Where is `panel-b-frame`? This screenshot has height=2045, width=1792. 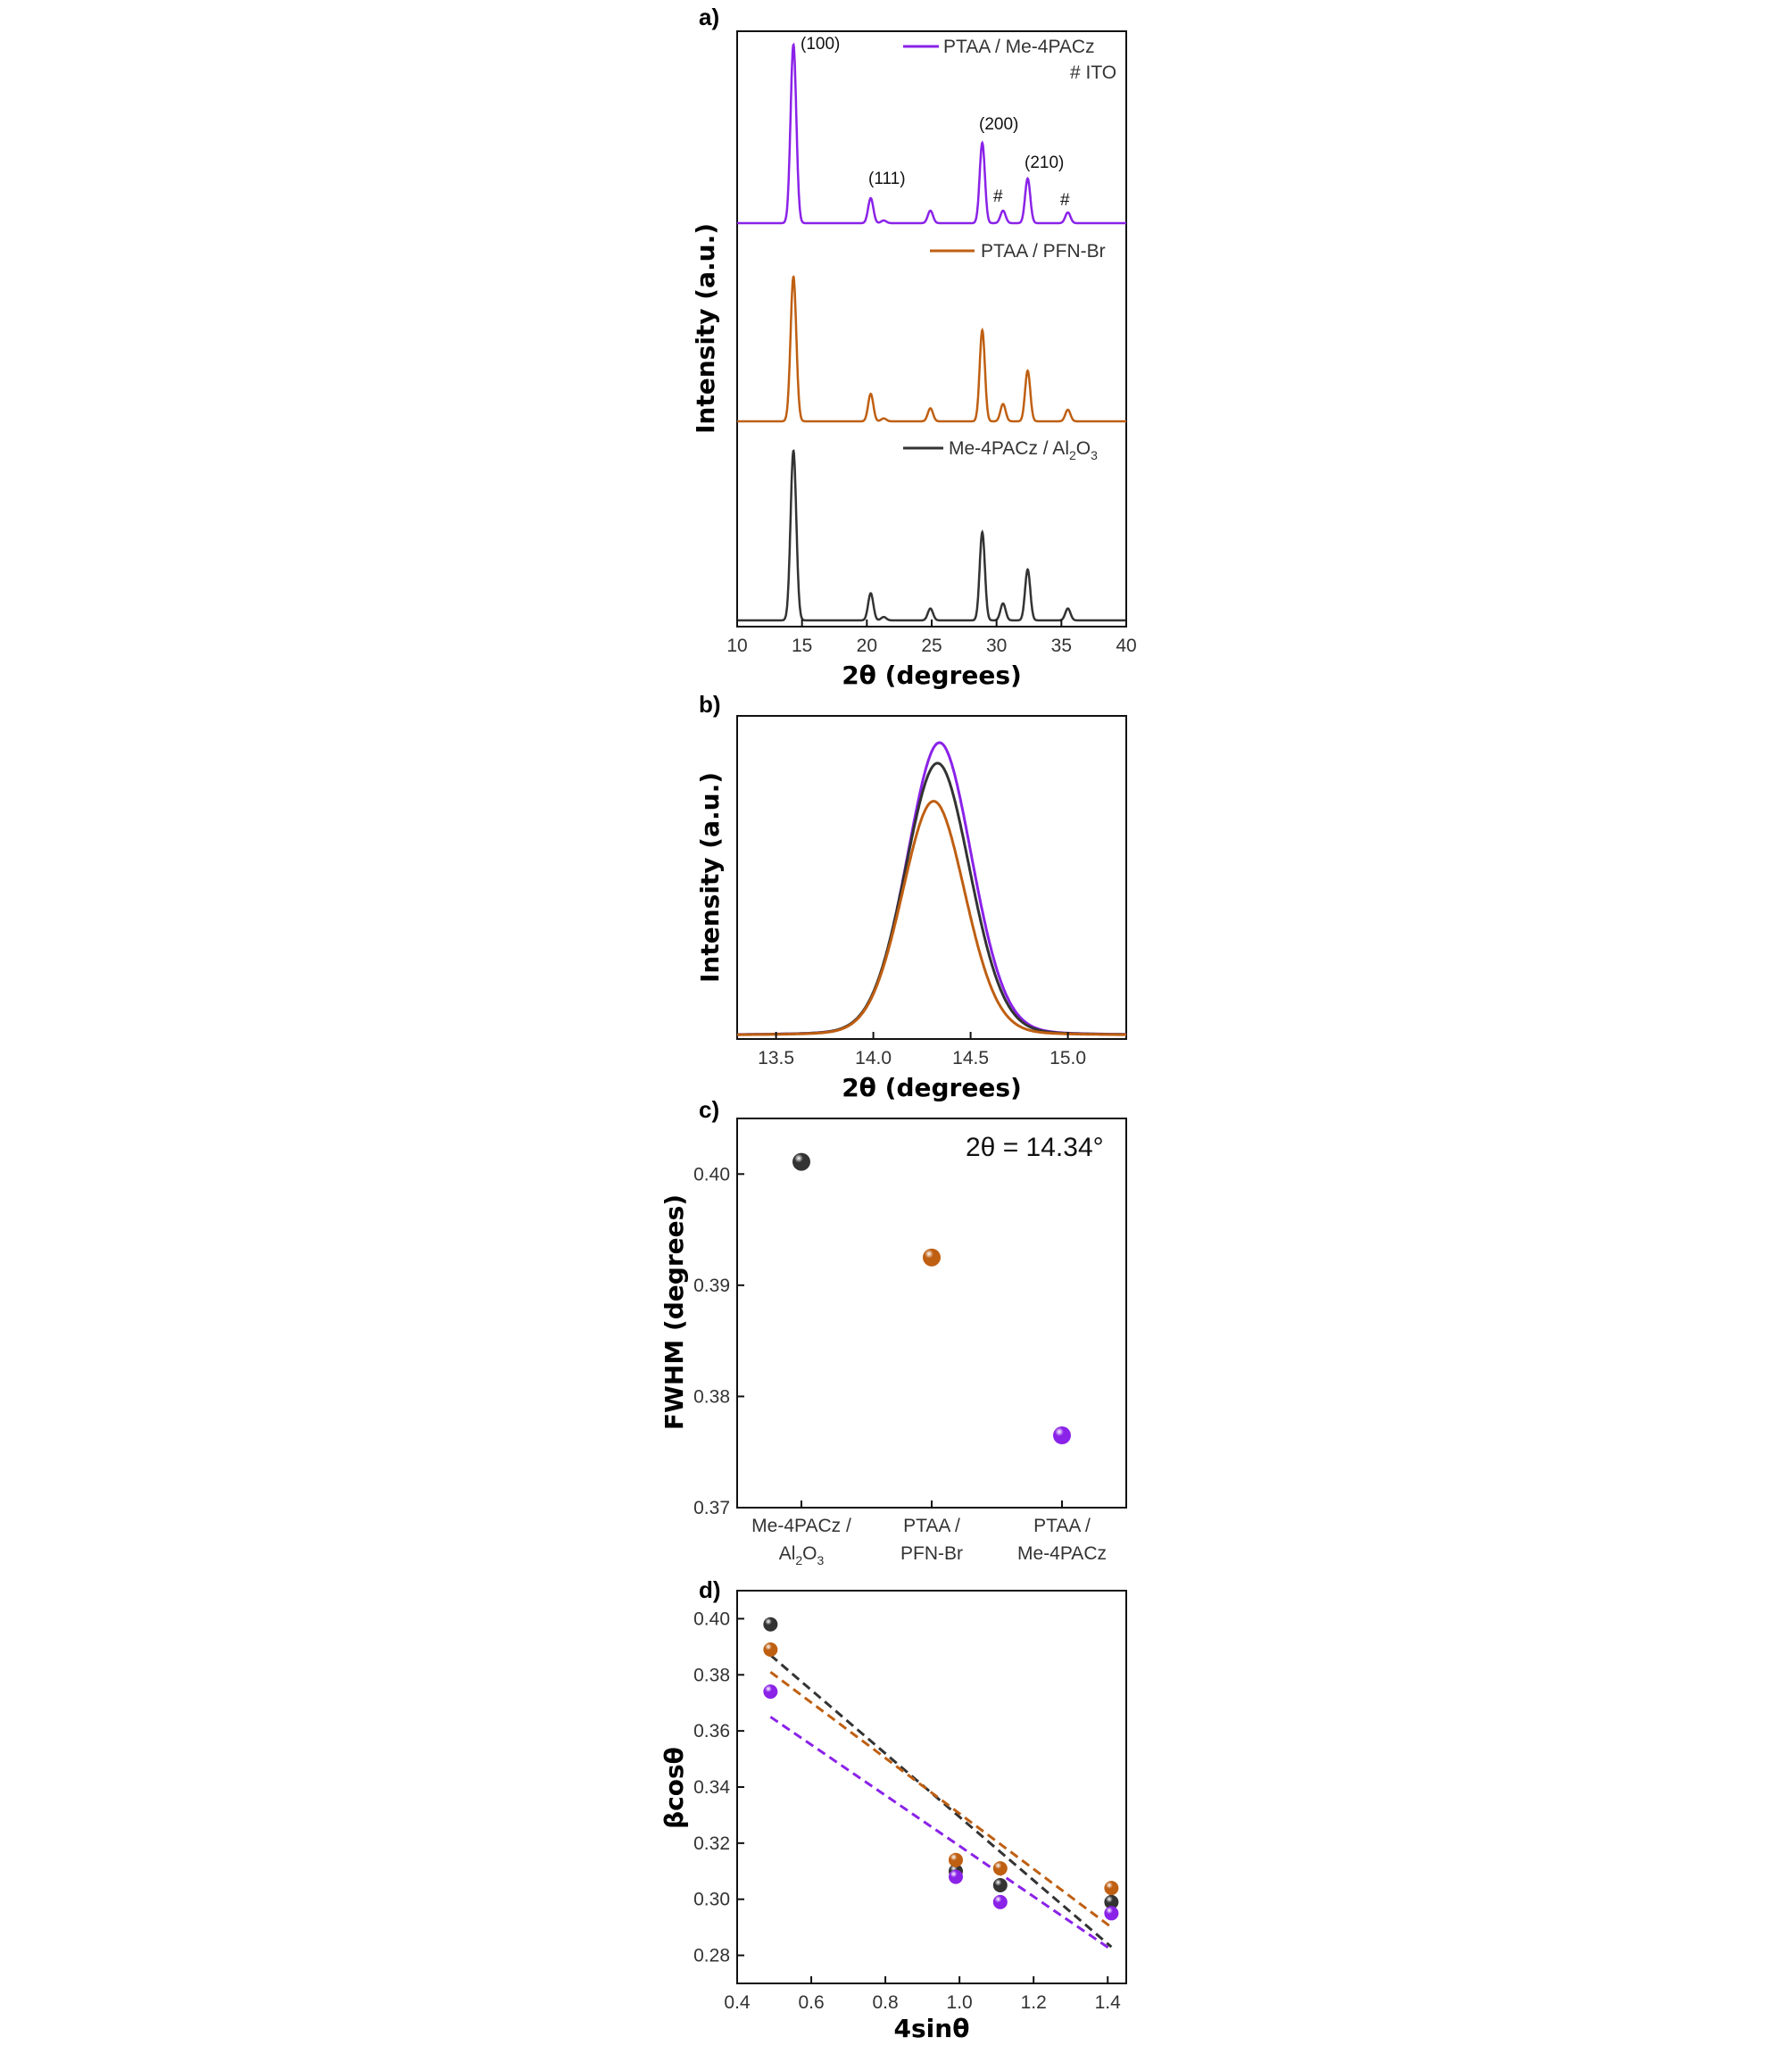 panel-b-frame is located at coordinates (931, 877).